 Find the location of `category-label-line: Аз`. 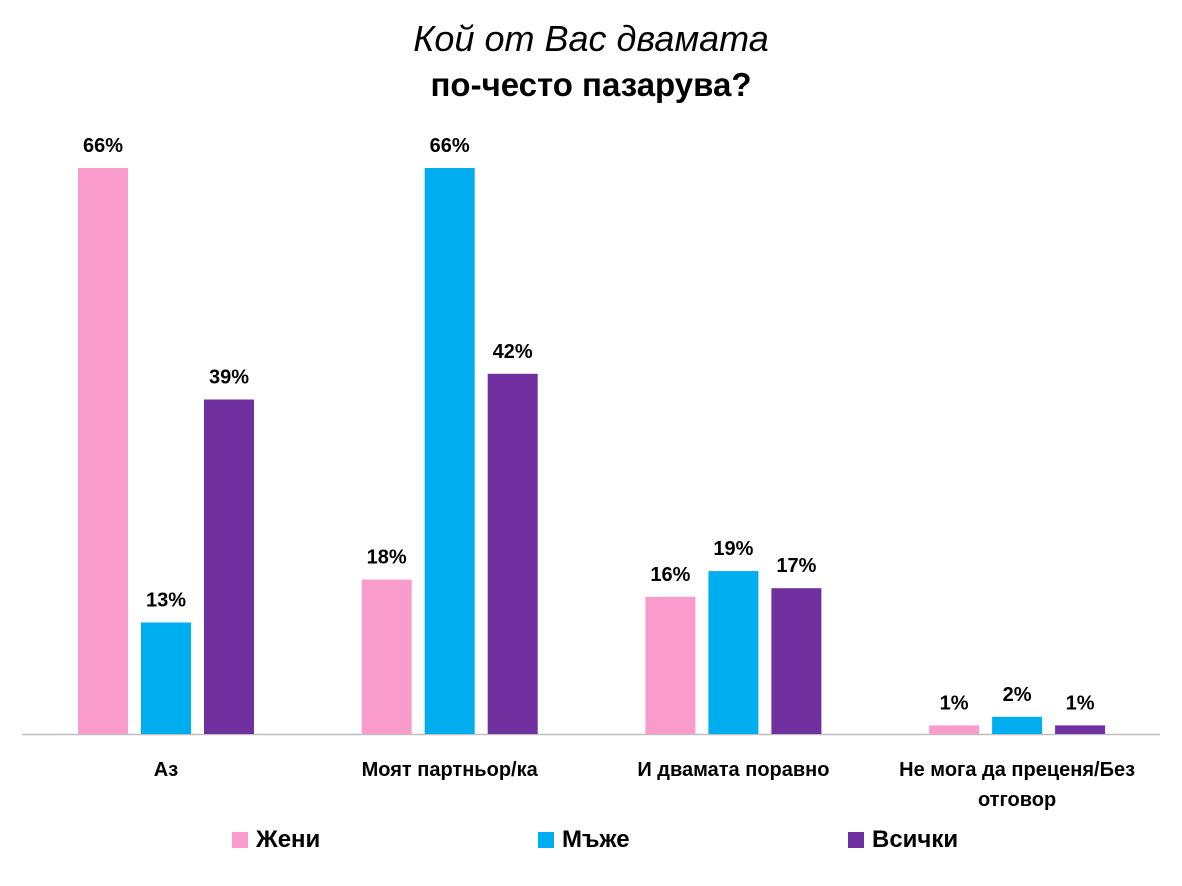

category-label-line: Аз is located at coordinates (166, 770).